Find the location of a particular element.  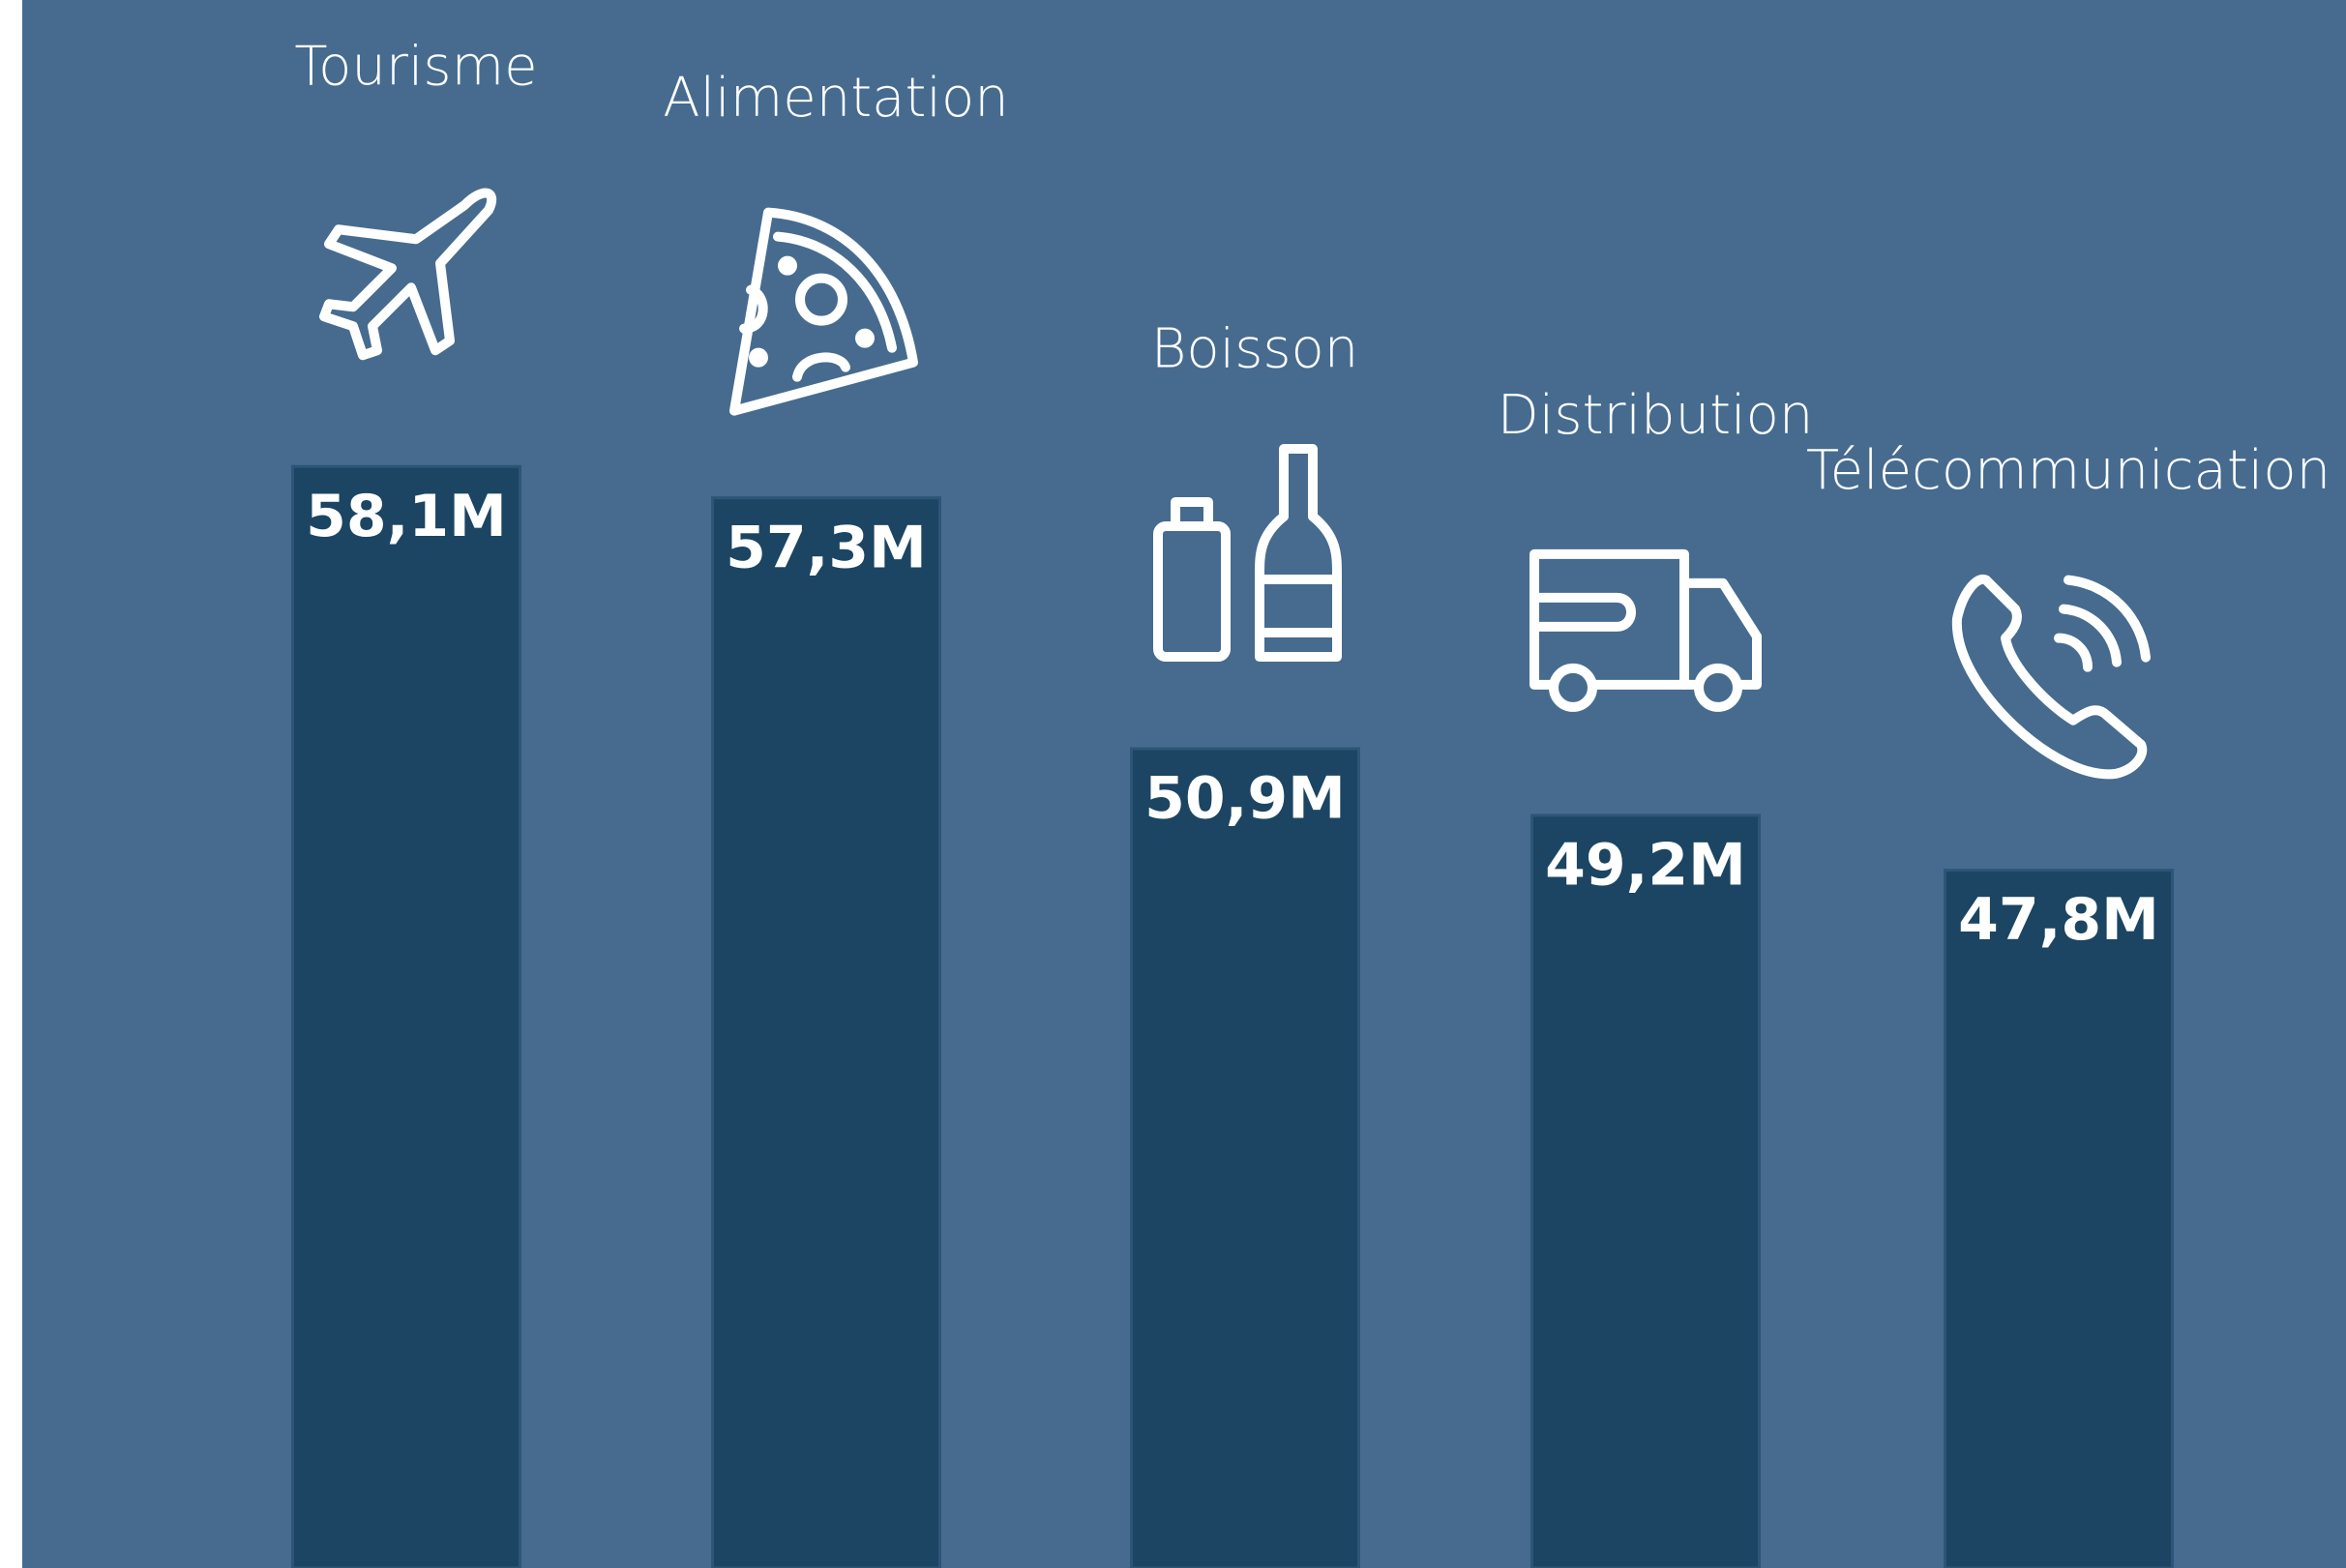

value-label: 58,1M is located at coordinates (406, 516).